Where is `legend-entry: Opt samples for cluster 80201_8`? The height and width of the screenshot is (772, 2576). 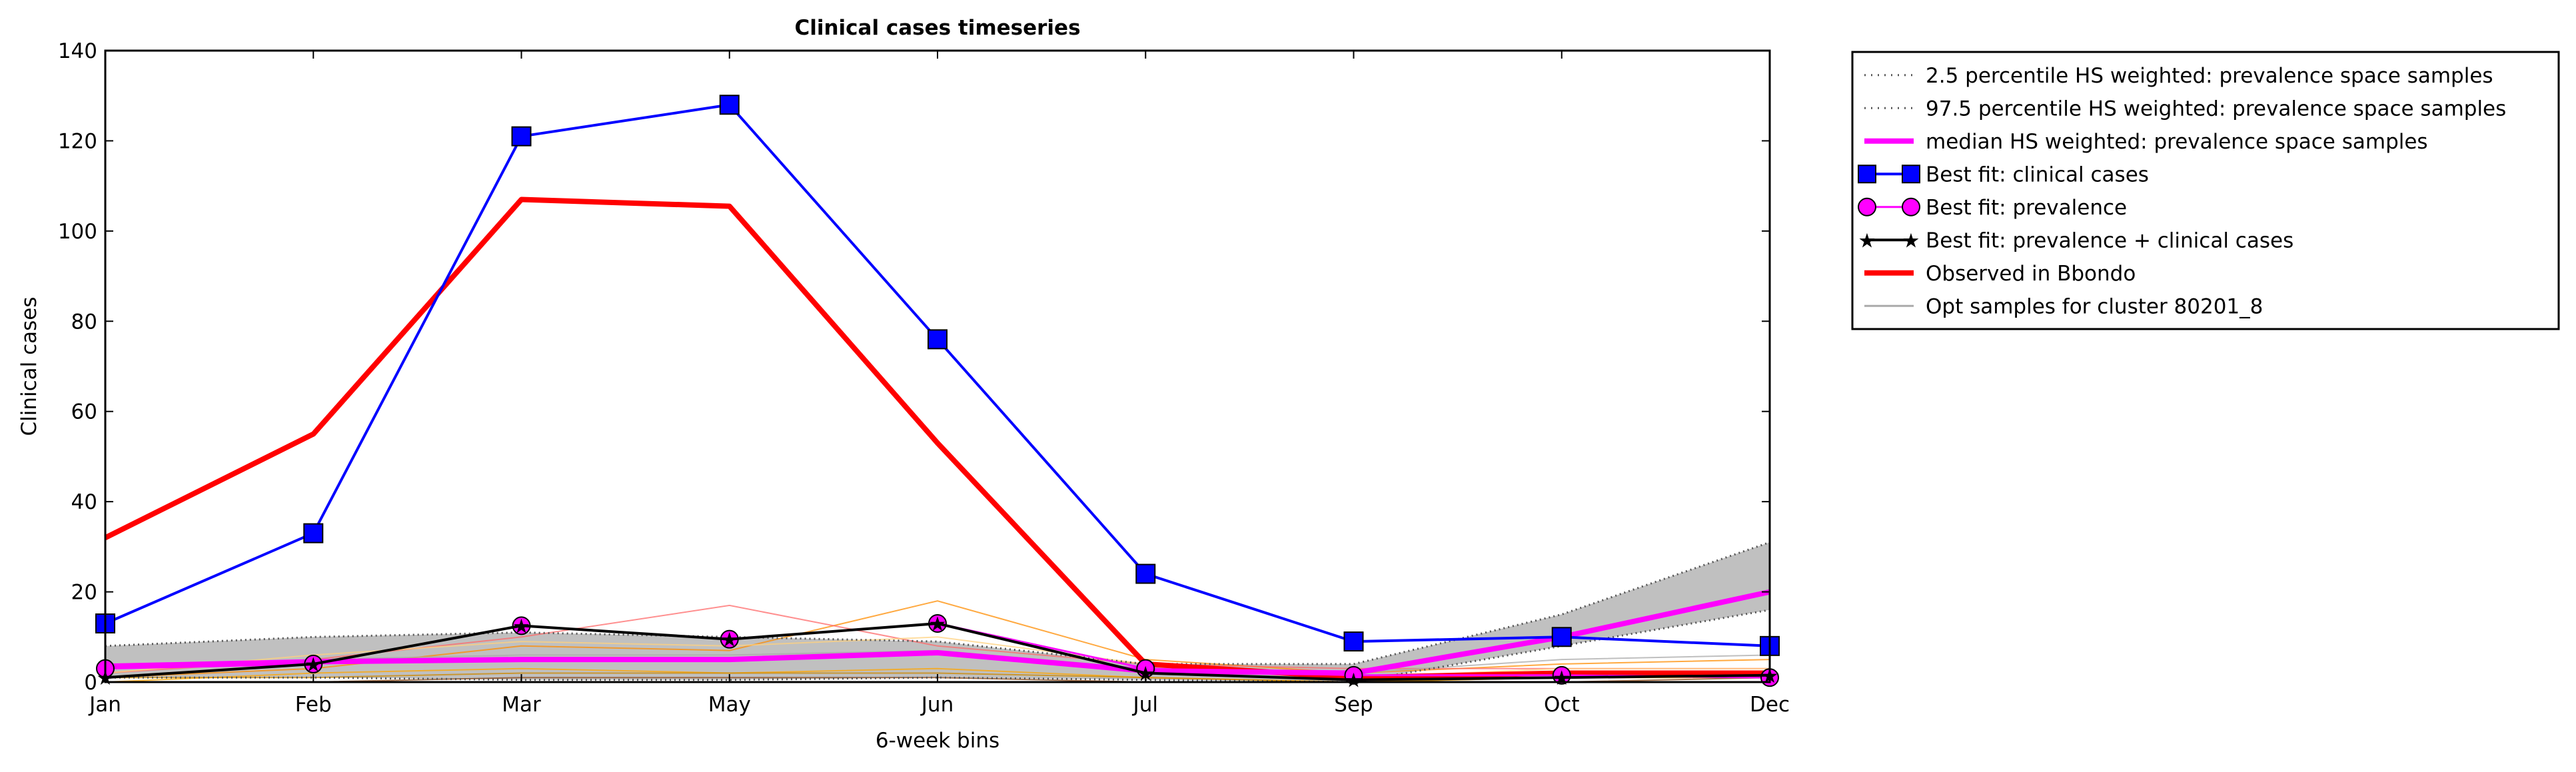
legend-entry: Opt samples for cluster 80201_8 is located at coordinates (2063, 306).